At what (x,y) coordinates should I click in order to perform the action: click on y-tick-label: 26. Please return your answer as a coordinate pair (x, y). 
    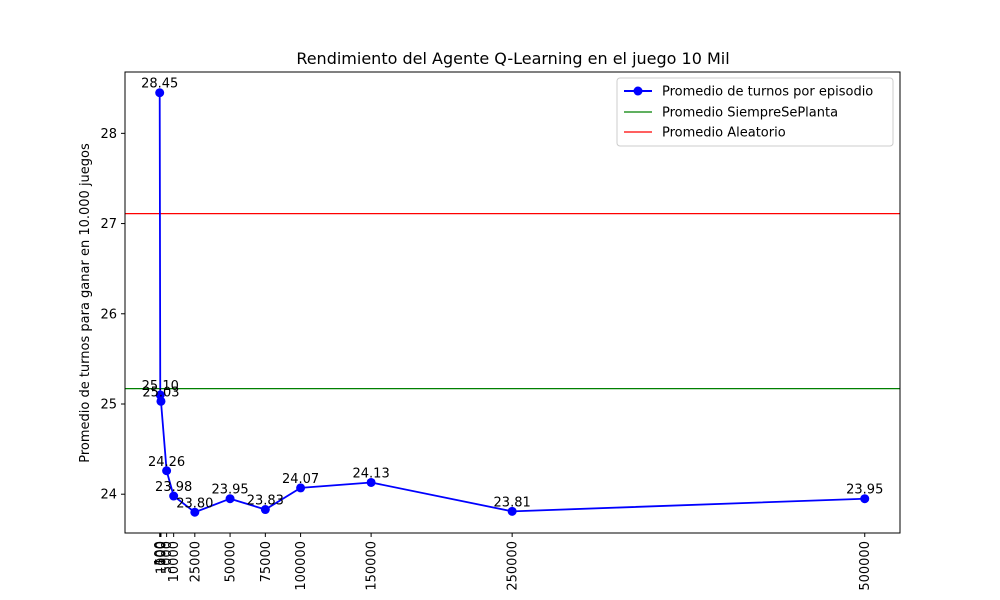
    Looking at the image, I should click on (108, 314).